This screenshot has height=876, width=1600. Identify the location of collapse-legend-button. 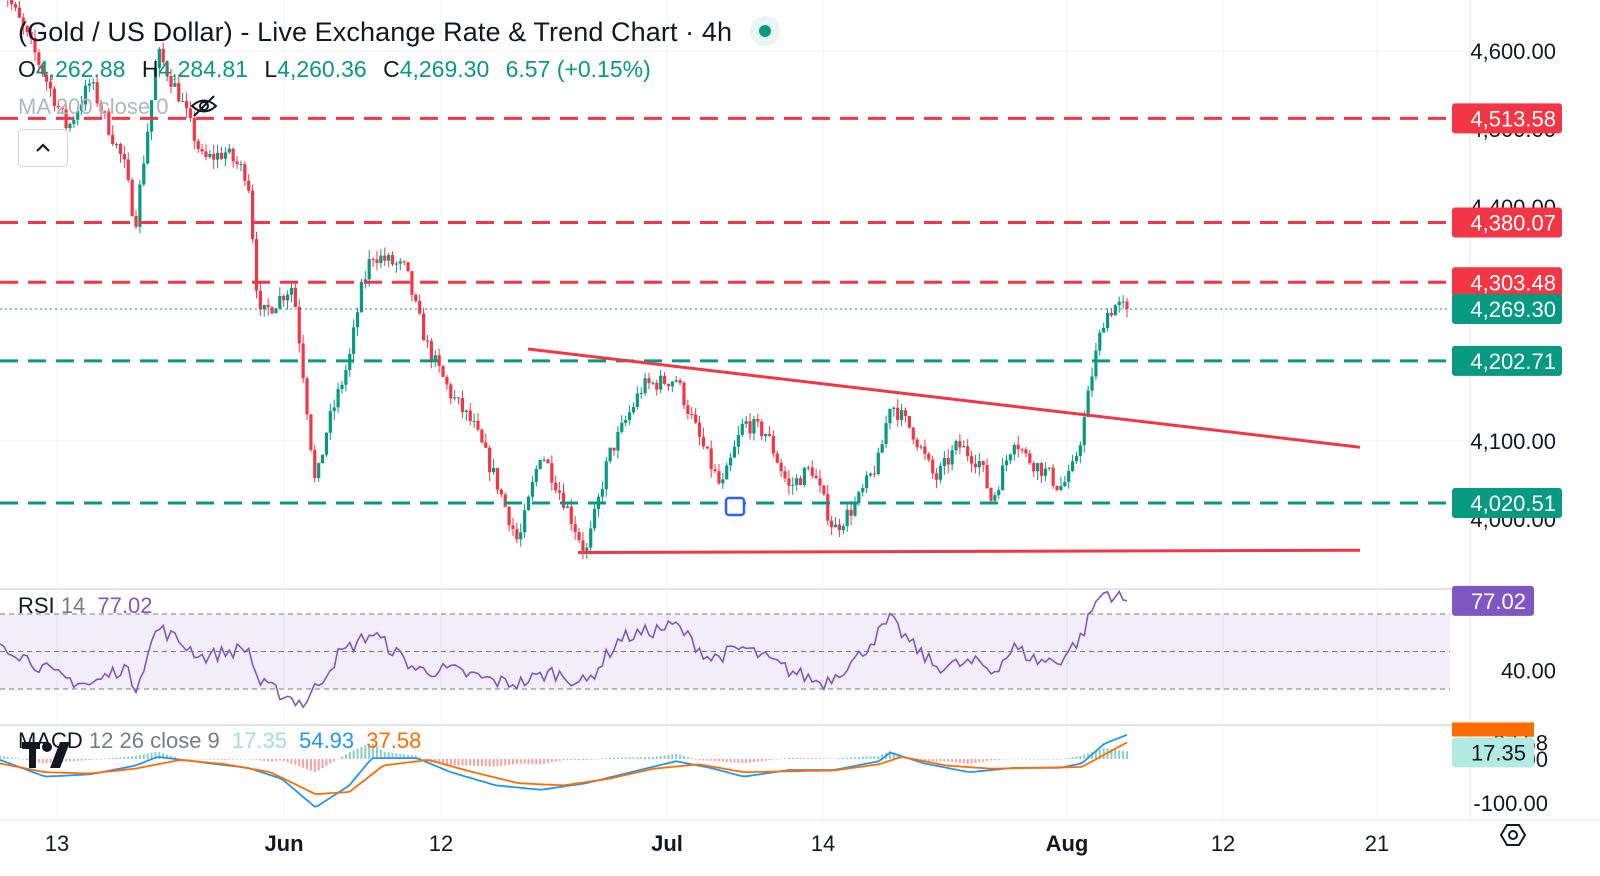
(43, 148).